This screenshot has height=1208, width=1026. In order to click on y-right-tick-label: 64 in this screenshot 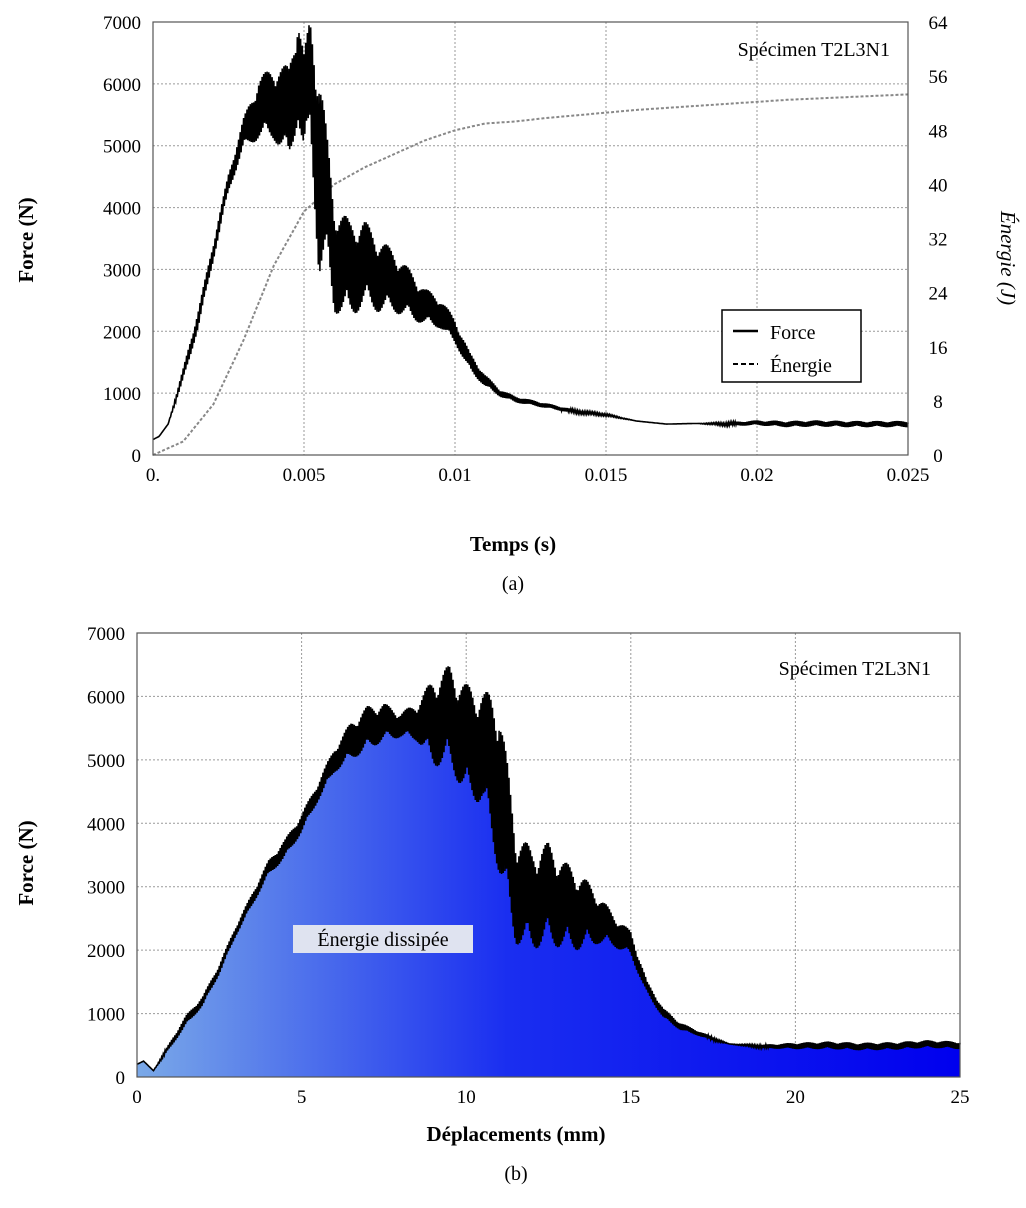, I will do `click(939, 23)`.